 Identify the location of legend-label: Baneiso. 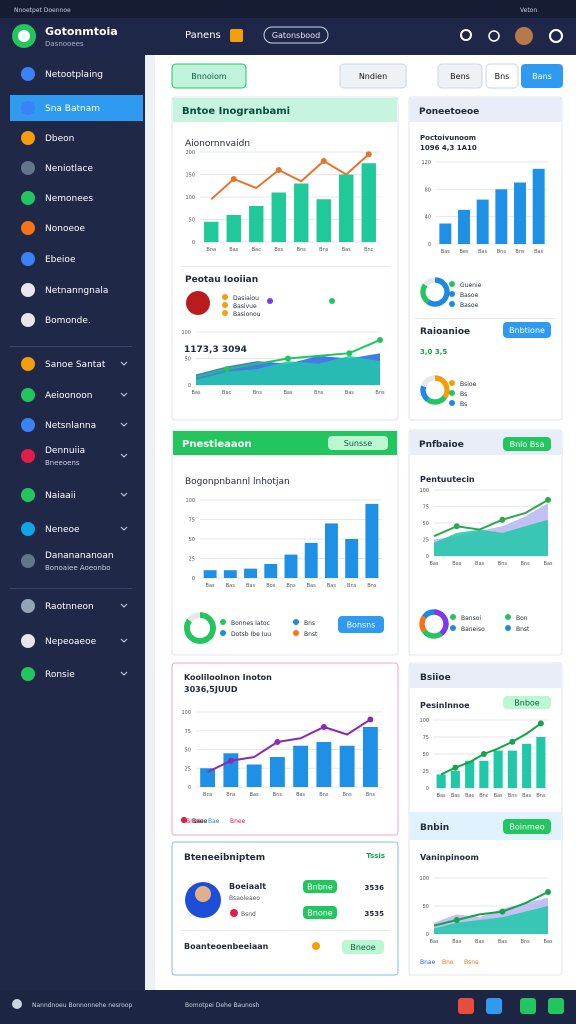
(473, 629).